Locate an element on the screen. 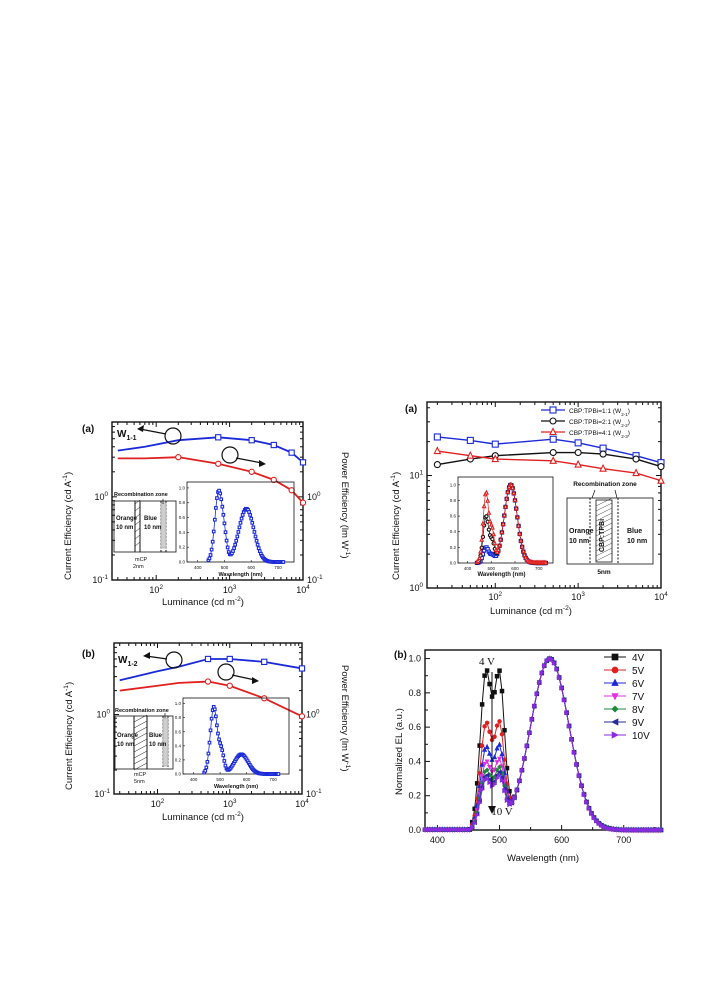 This screenshot has height=989, width=725. panelB-recomb-zone is located at coordinates (165, 742).